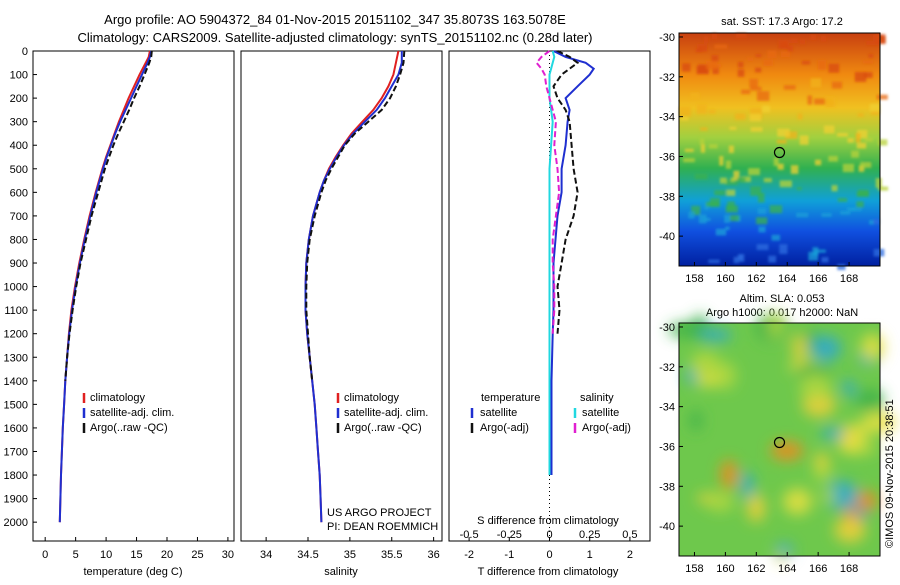  What do you see at coordinates (16, 452) in the screenshot?
I see `depth-tick-label: 1700` at bounding box center [16, 452].